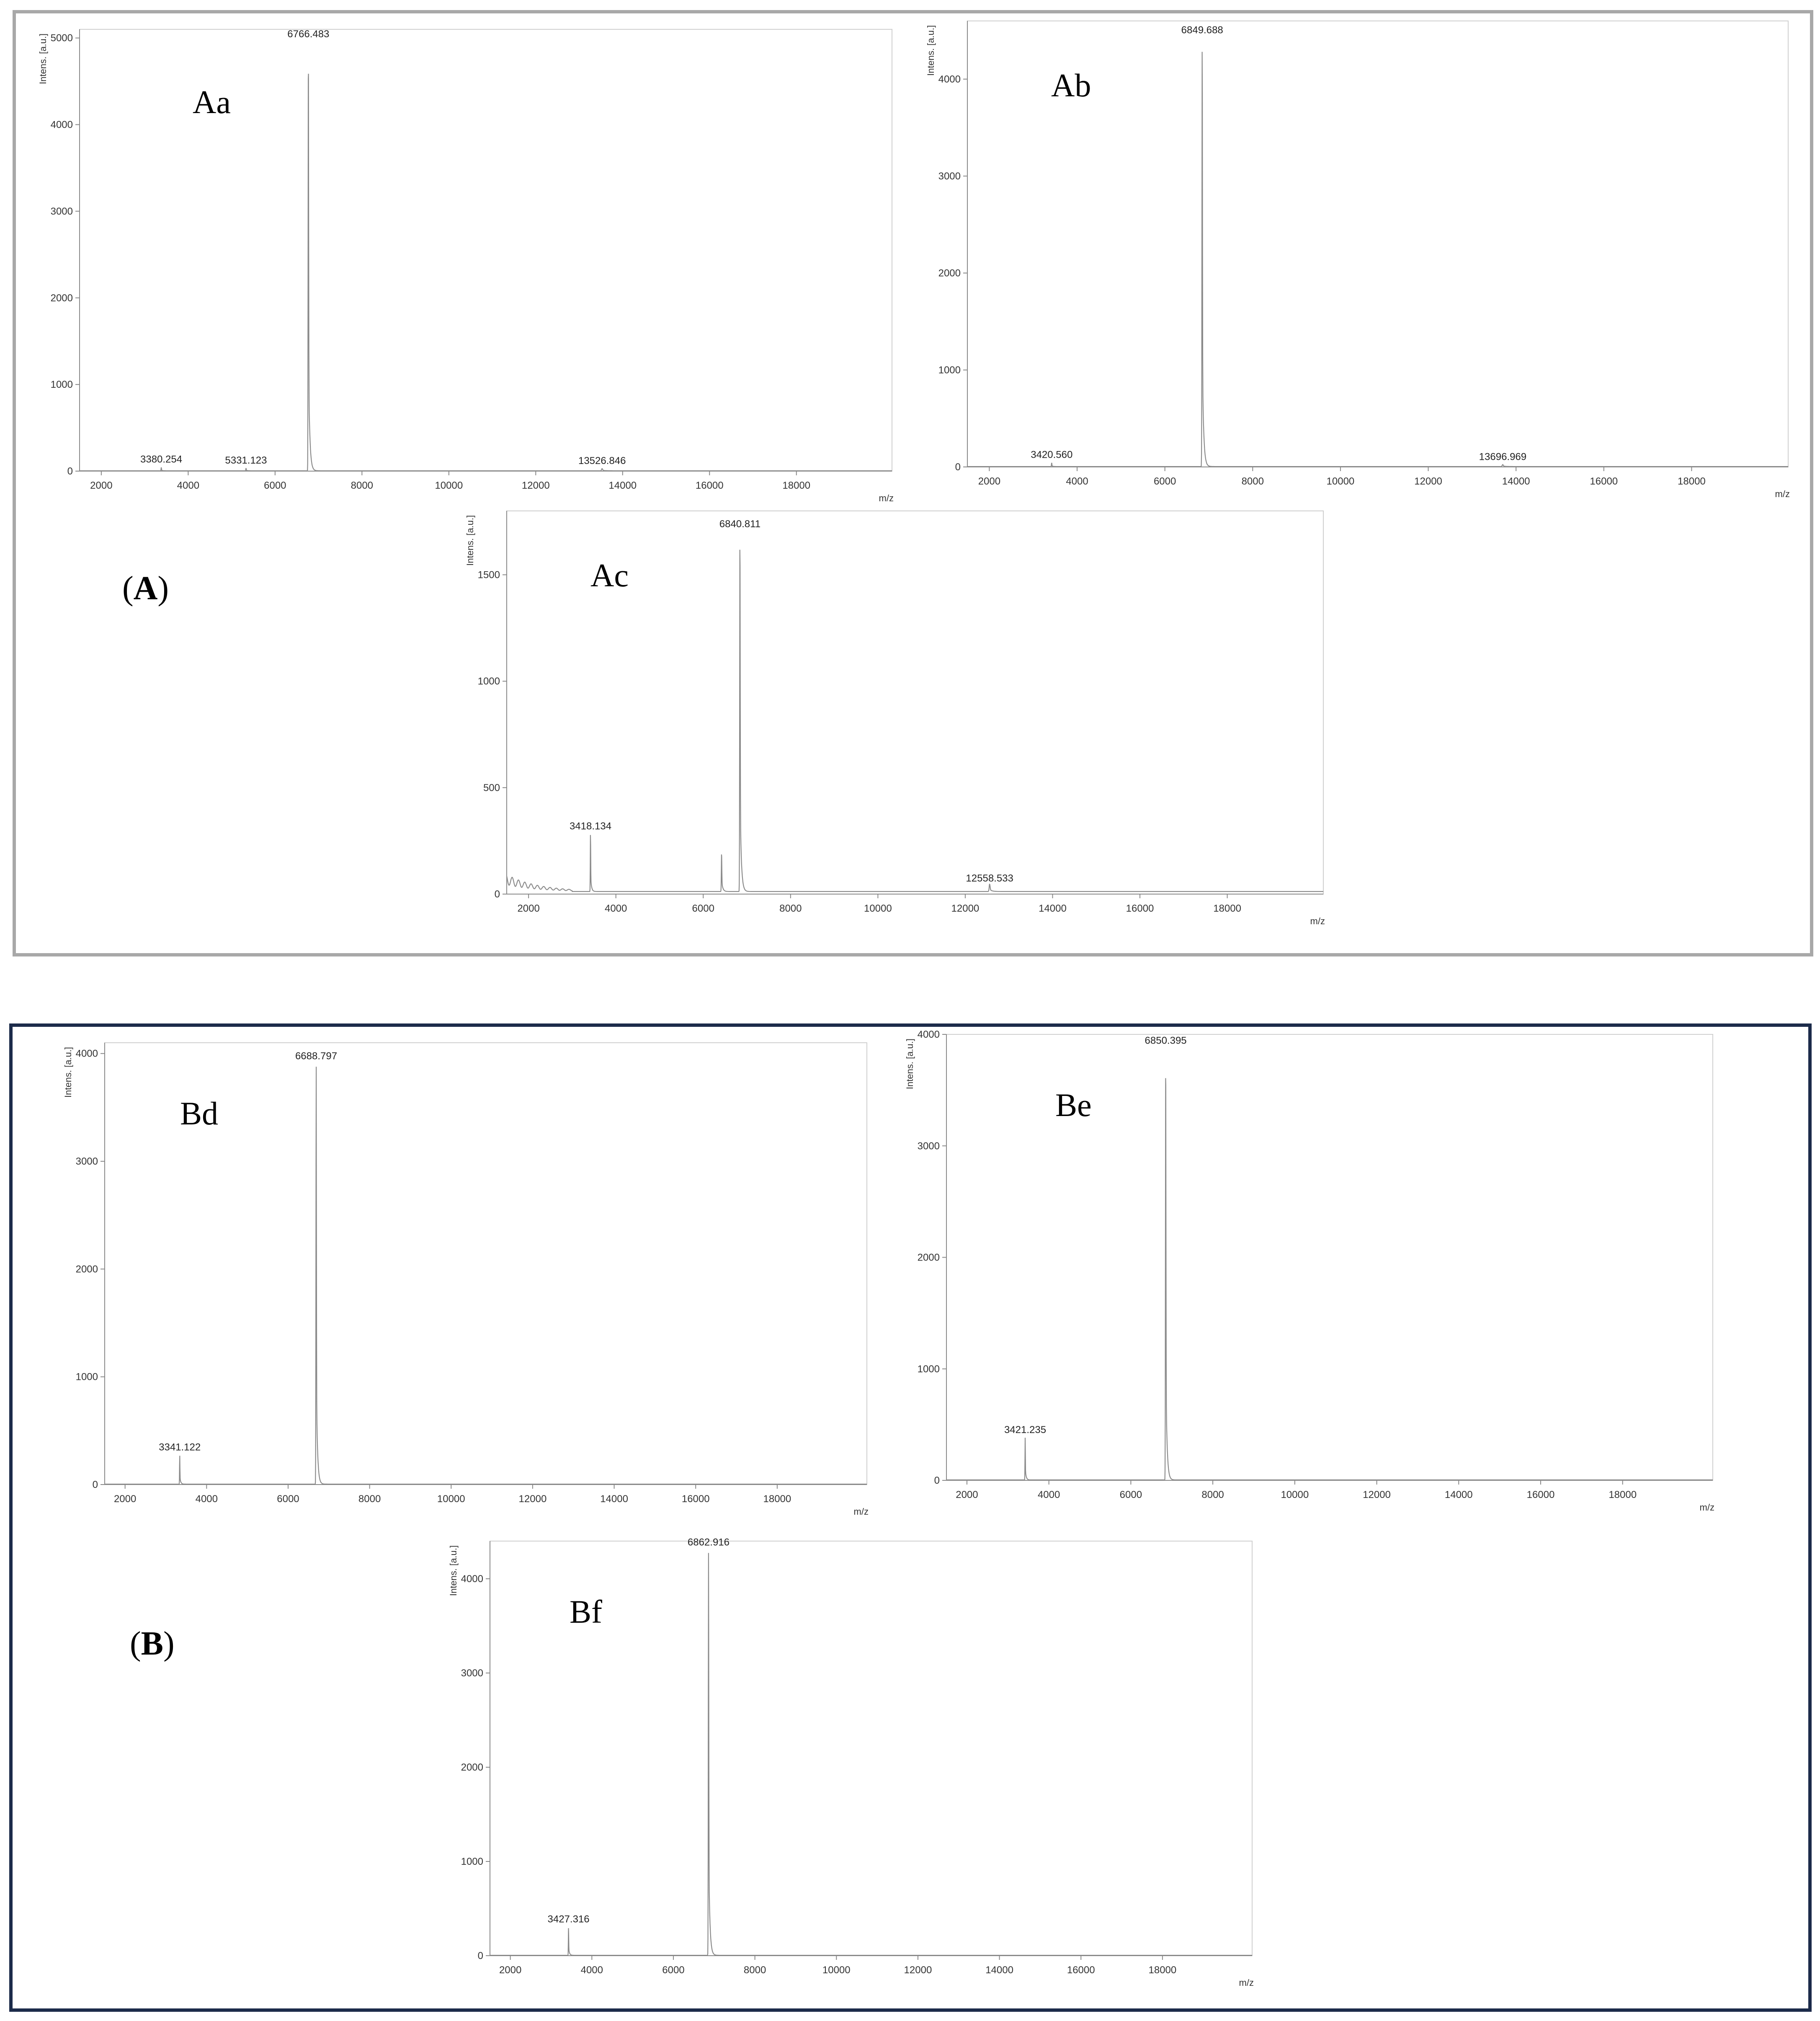  Describe the element at coordinates (145, 588) in the screenshot. I see `group-a-label: (A)` at that location.